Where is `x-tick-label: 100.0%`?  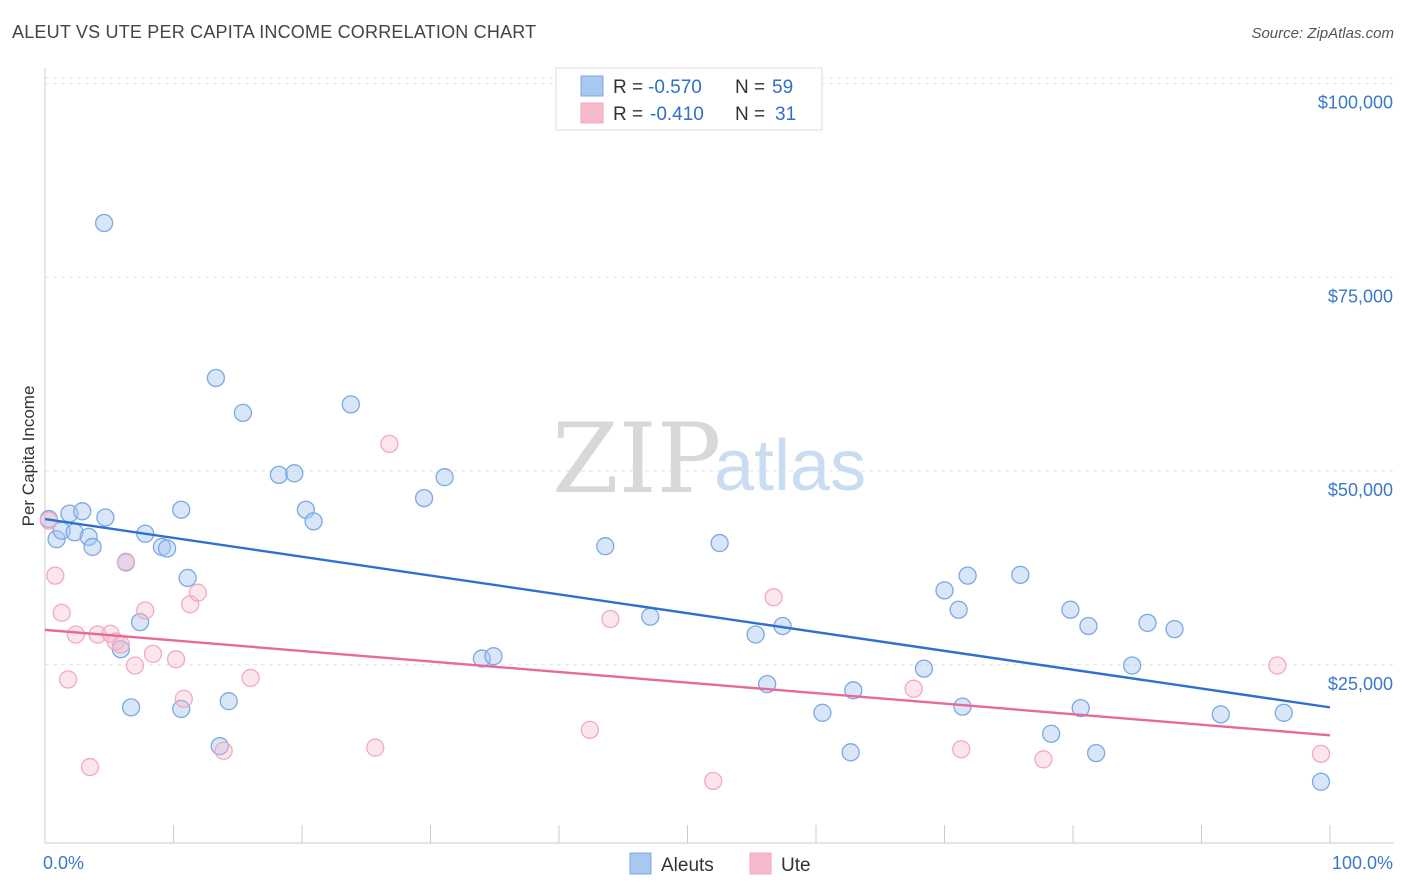
x-tick-label: 100.0% is located at coordinates (1362, 863).